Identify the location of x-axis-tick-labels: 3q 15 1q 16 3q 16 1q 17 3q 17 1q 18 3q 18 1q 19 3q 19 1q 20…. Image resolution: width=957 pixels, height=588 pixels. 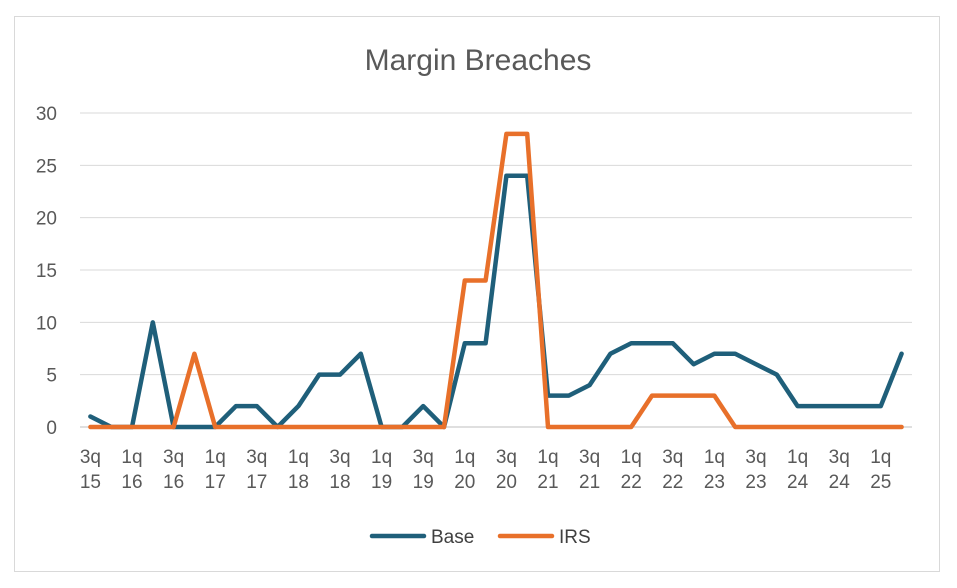
(486, 470).